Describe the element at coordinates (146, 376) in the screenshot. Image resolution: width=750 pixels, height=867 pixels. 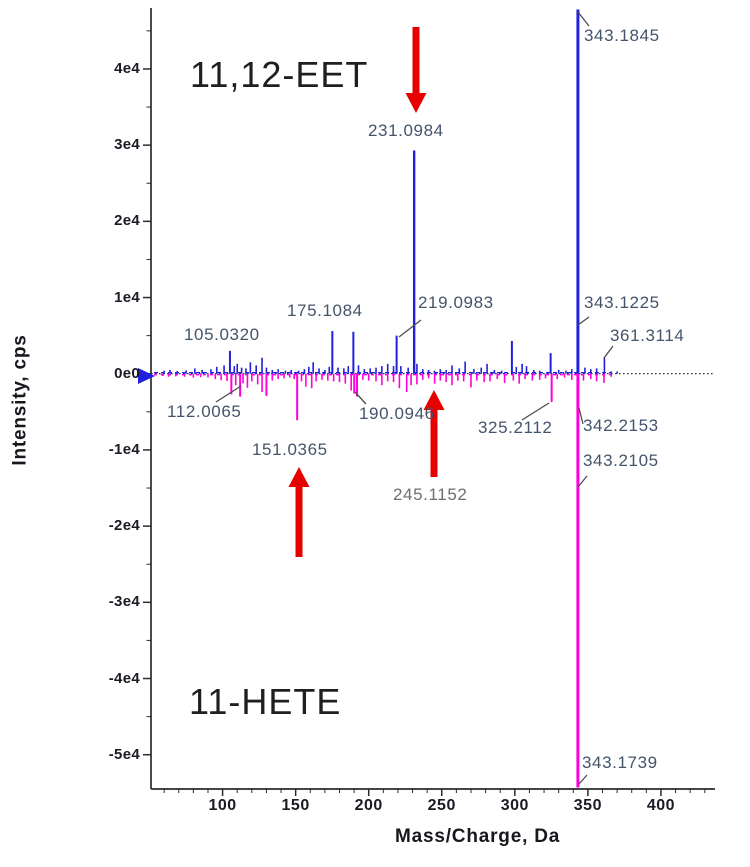
I see `trace-start-marker-icon` at that location.